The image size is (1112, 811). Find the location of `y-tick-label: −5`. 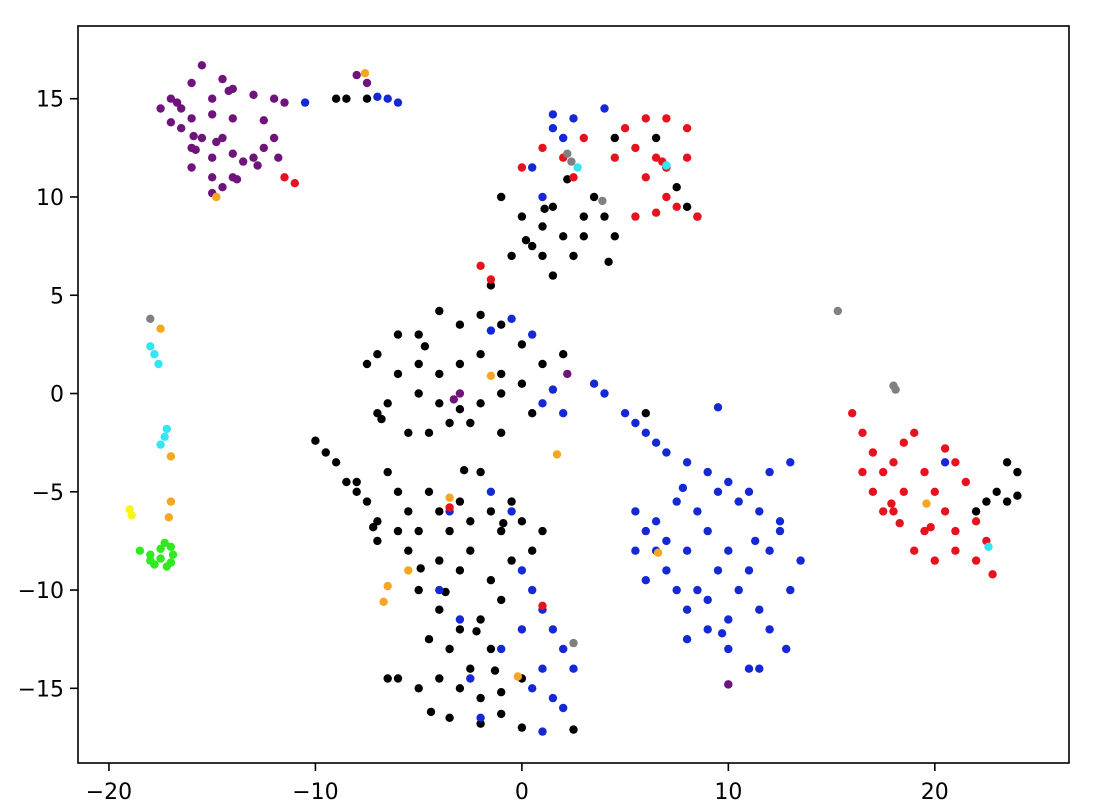

y-tick-label: −5 is located at coordinates (48, 493).